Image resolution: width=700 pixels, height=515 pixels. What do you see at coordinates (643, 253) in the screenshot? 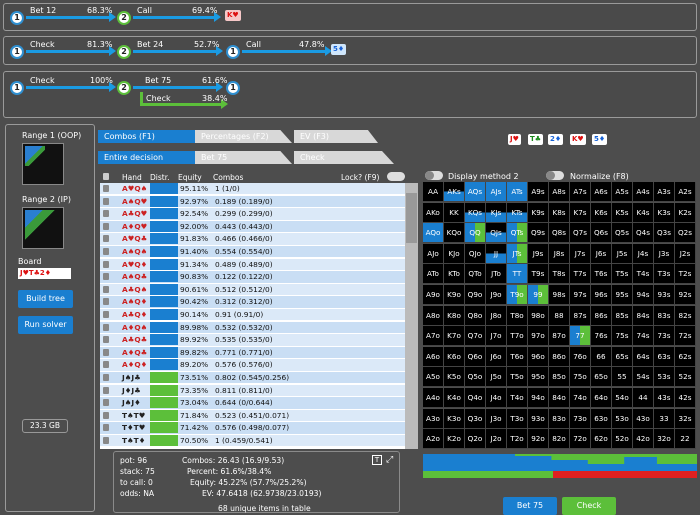
I see `matrix-cell: J4s` at bounding box center [643, 253].